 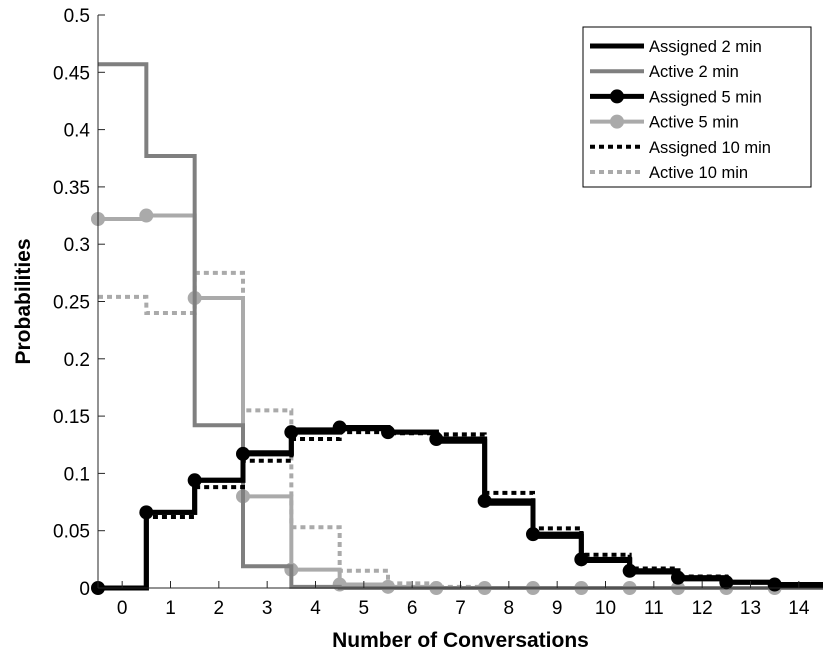 I want to click on x-axis-title: Number of Conversations, so click(x=460, y=640).